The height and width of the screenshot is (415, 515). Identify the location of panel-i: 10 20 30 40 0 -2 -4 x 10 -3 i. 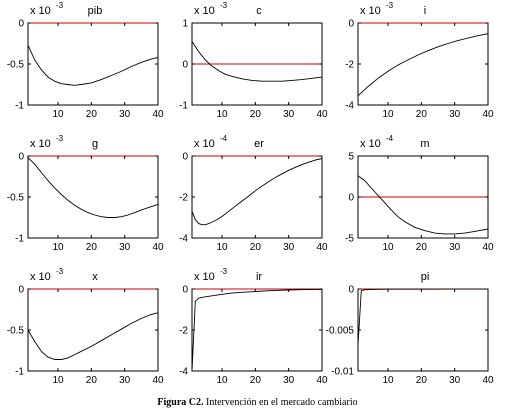
(419, 60).